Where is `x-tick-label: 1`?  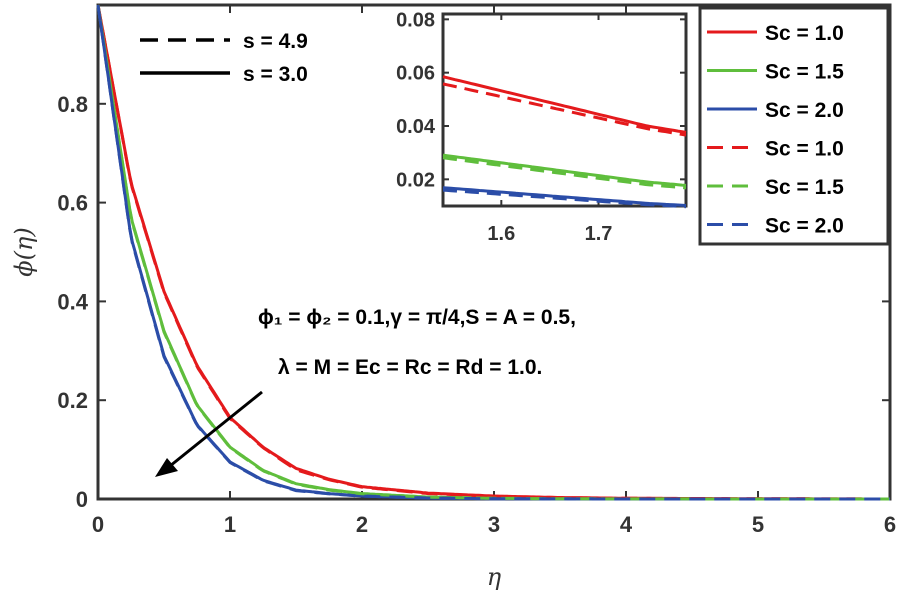 x-tick-label: 1 is located at coordinates (230, 524).